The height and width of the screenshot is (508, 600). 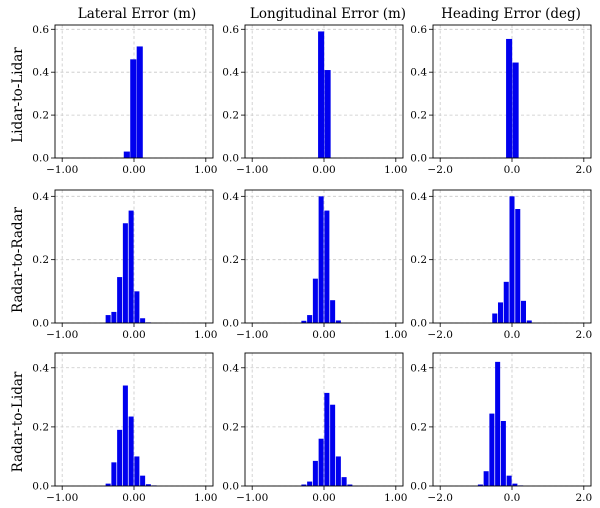 What do you see at coordinates (328, 14) in the screenshot?
I see `column-title-longitudinal: Longitudinal Error (m)` at bounding box center [328, 14].